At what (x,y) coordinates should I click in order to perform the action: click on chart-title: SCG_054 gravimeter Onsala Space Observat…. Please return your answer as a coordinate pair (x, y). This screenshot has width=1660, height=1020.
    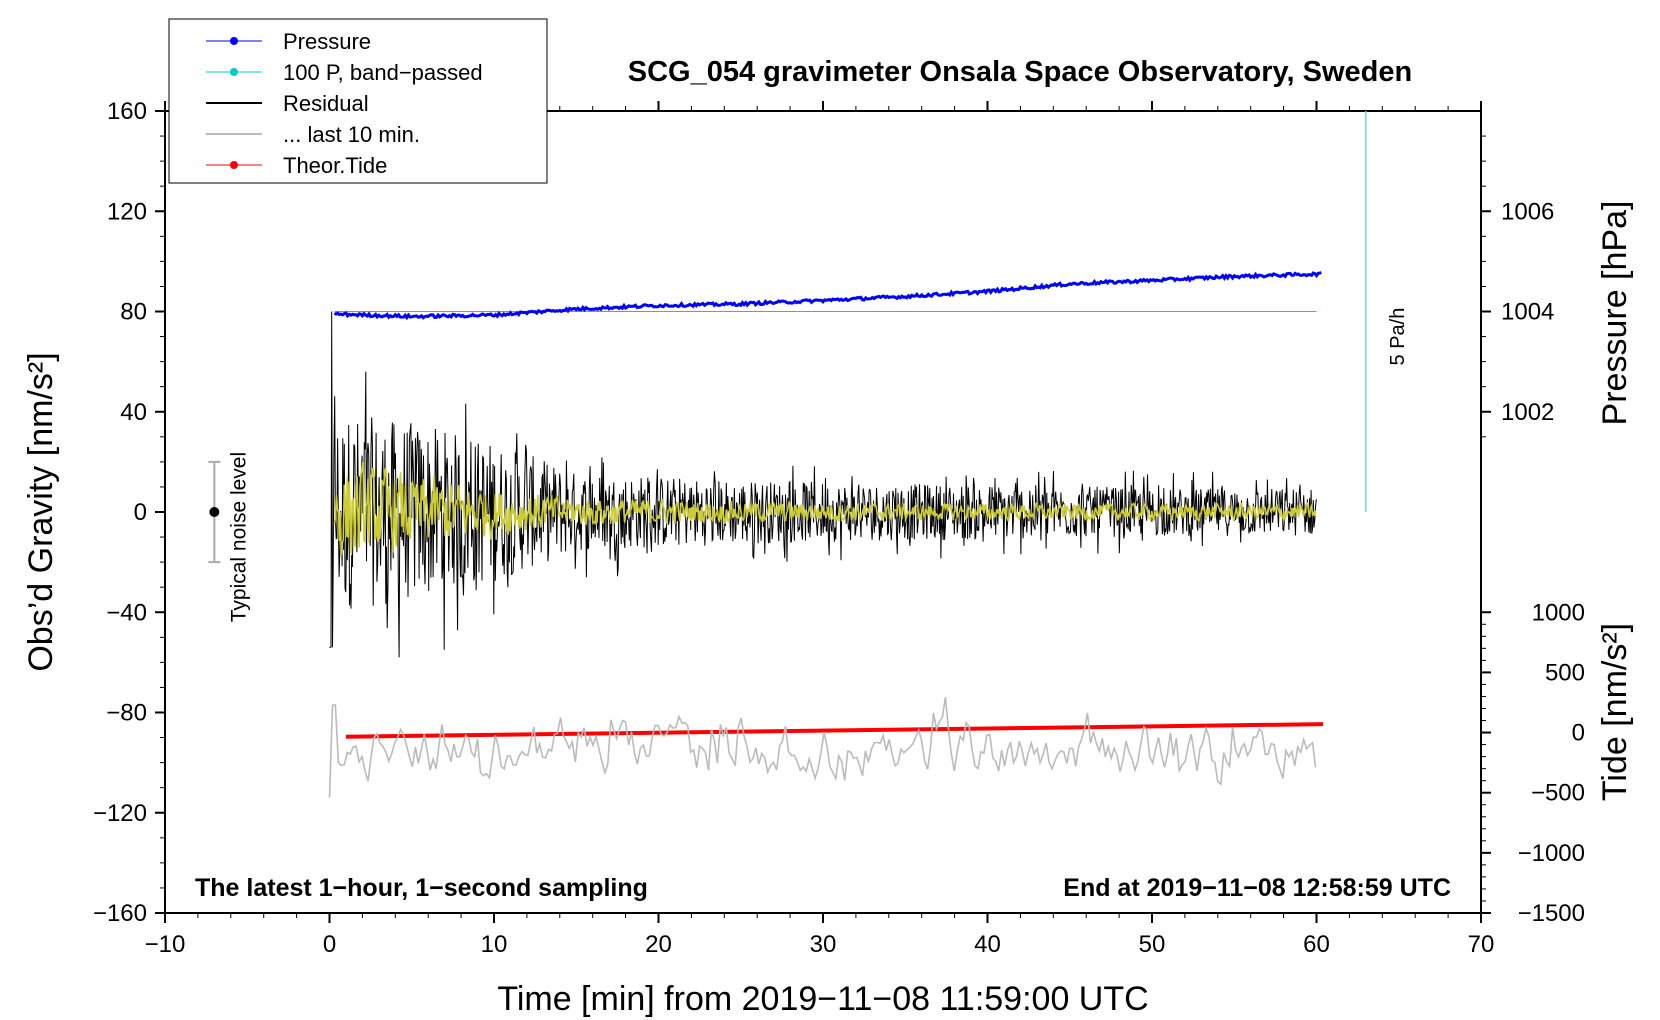
    Looking at the image, I should click on (1020, 72).